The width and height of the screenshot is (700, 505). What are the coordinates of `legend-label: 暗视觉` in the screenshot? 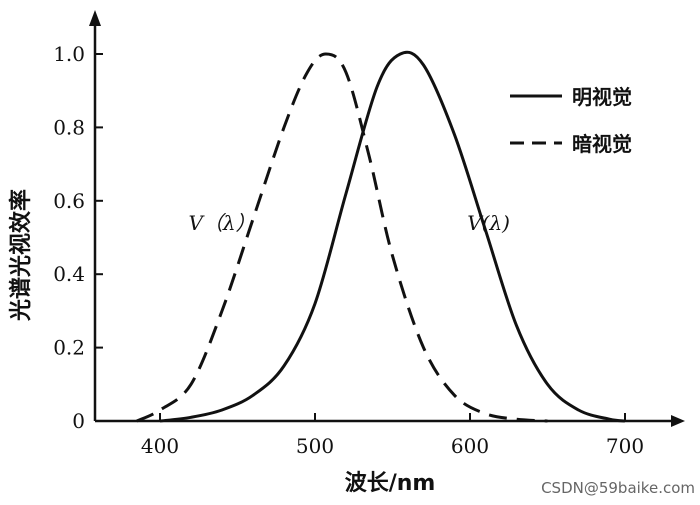 It's located at (602, 144).